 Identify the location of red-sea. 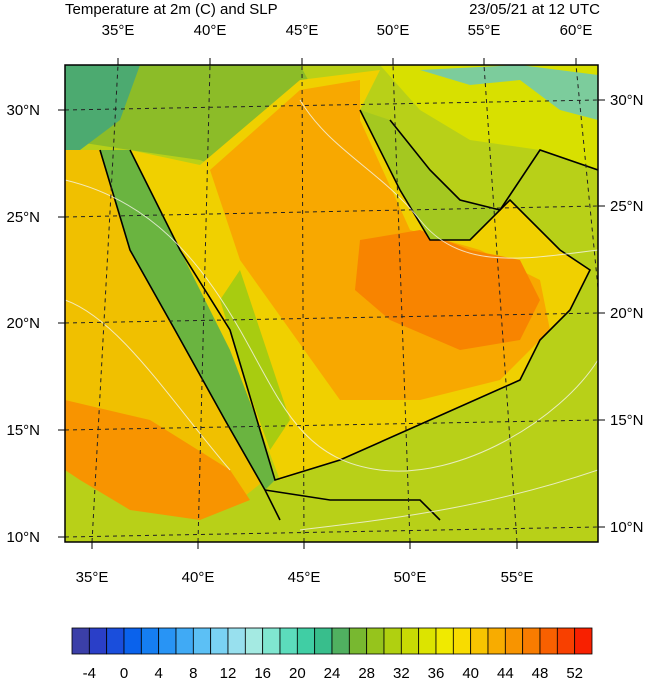
(187, 320).